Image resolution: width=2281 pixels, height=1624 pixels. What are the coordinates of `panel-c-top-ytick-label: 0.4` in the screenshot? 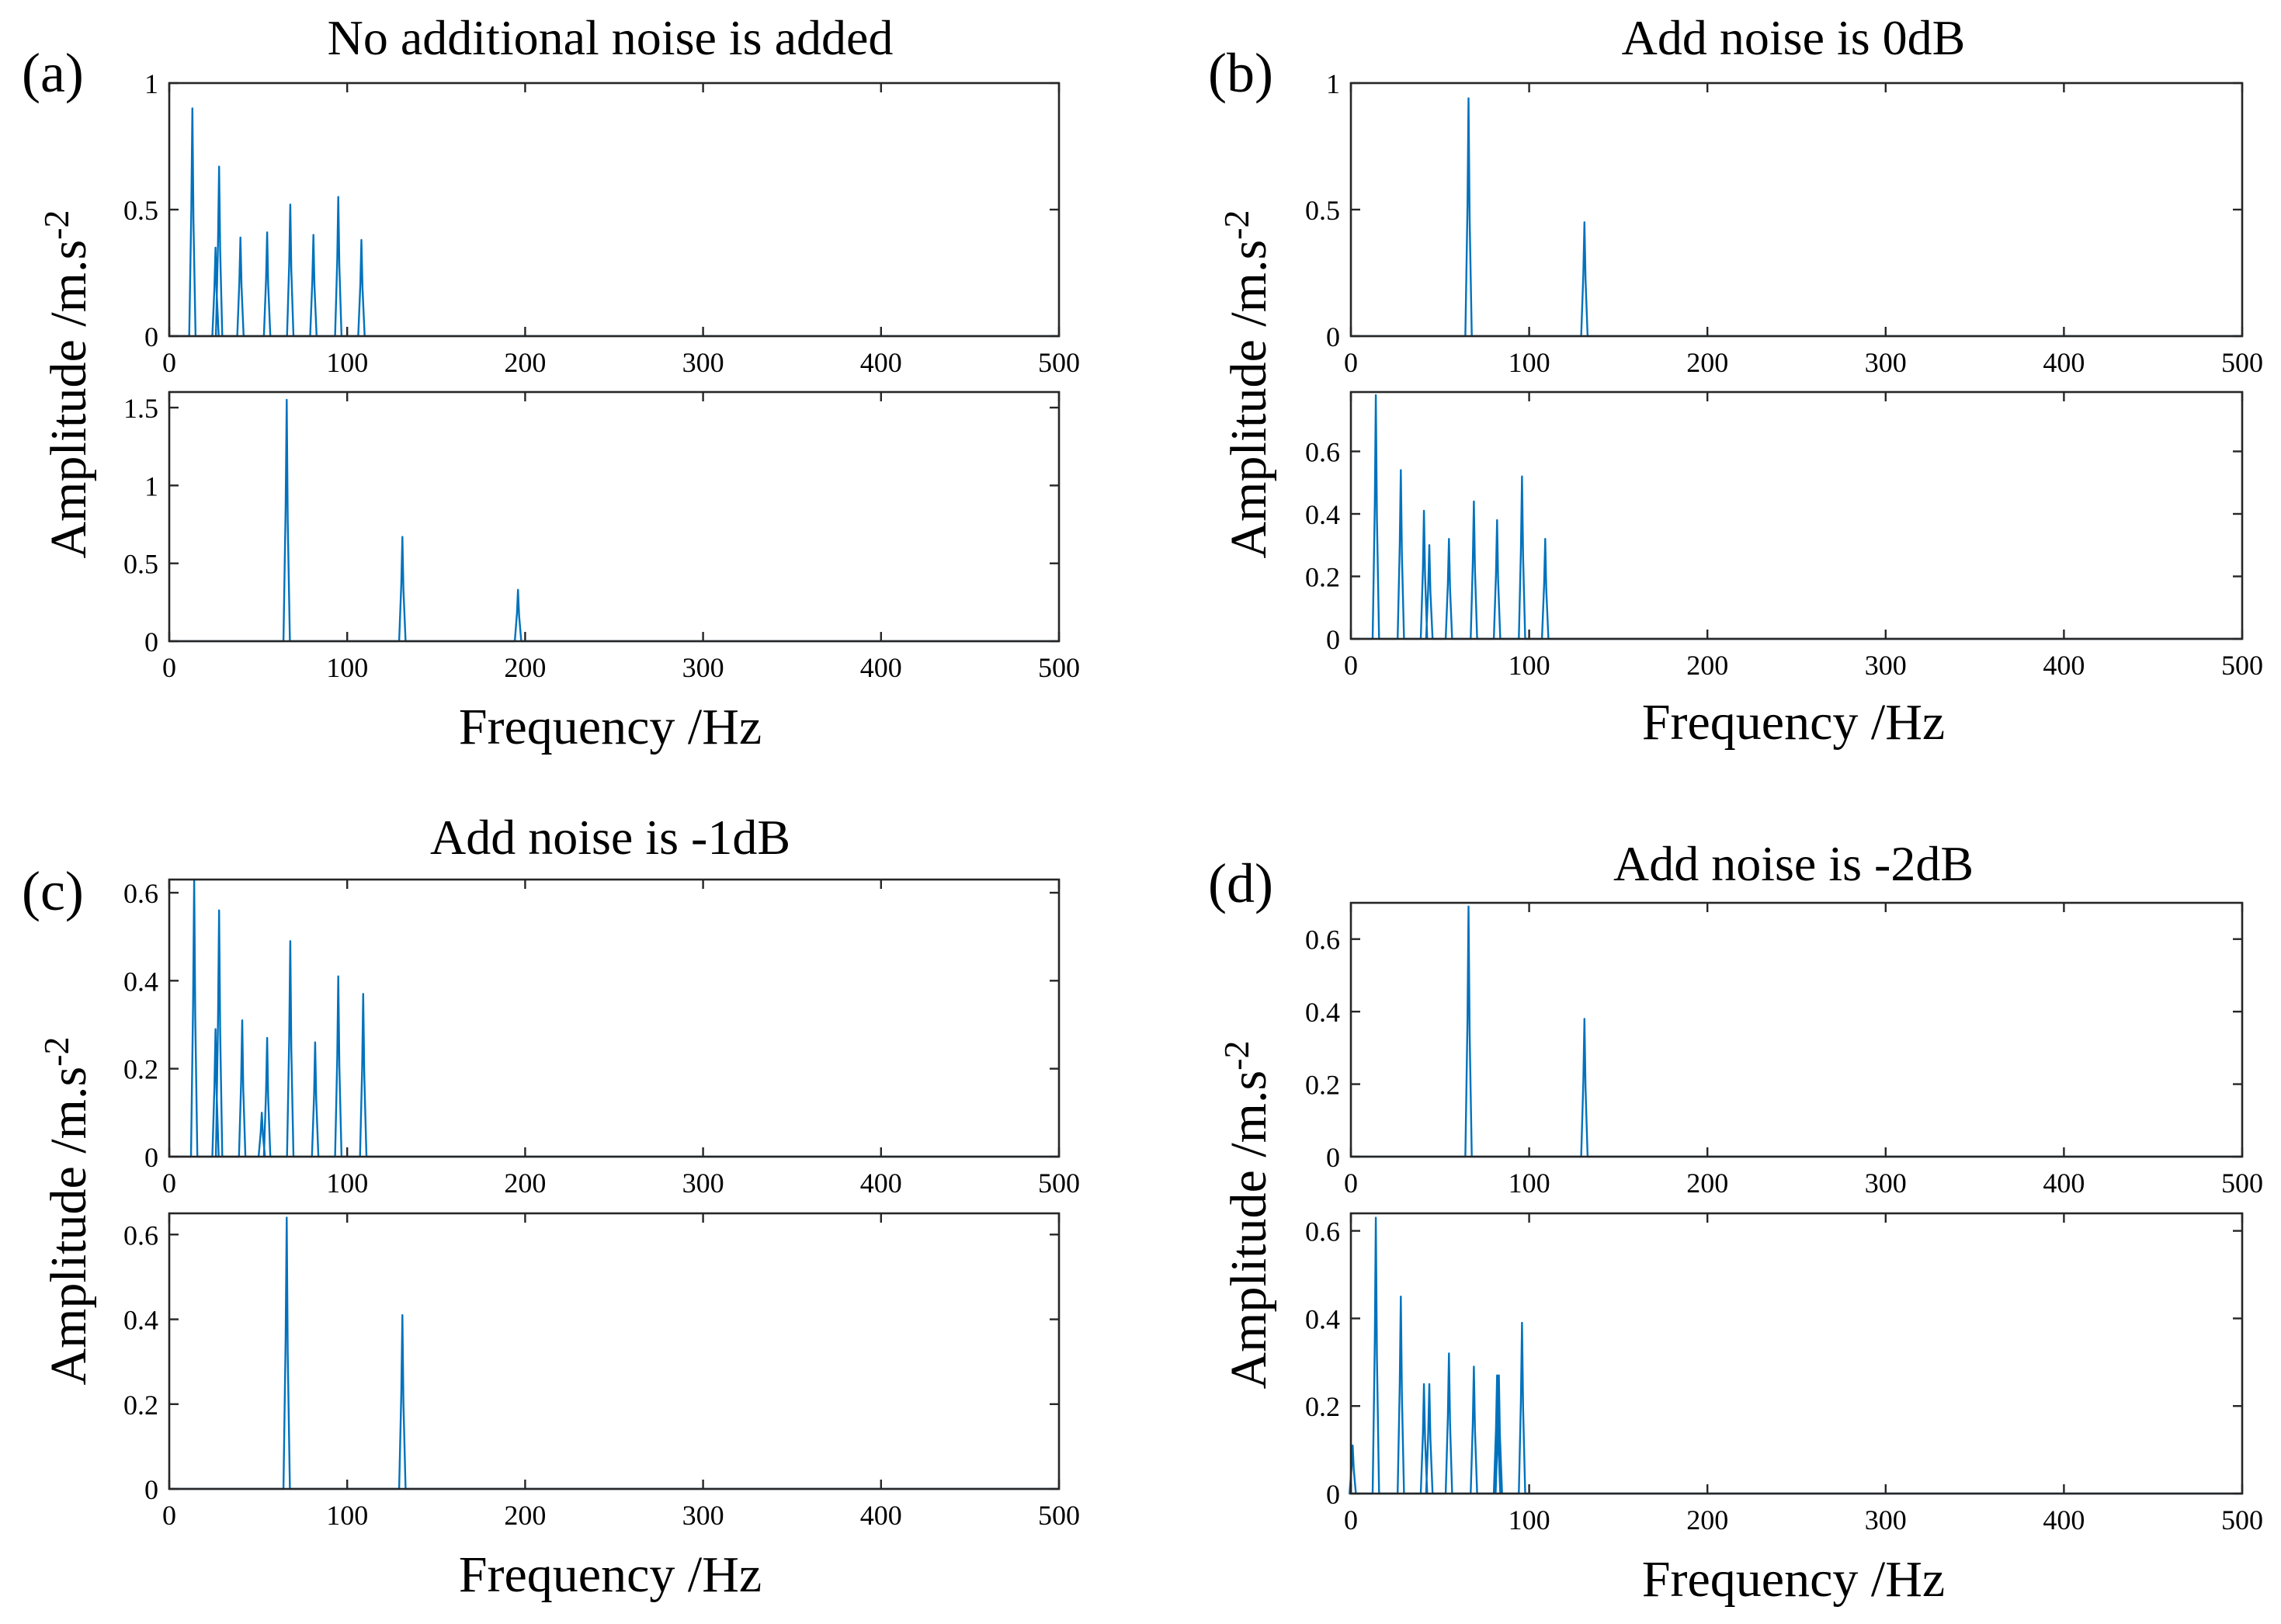 It's located at (140, 981).